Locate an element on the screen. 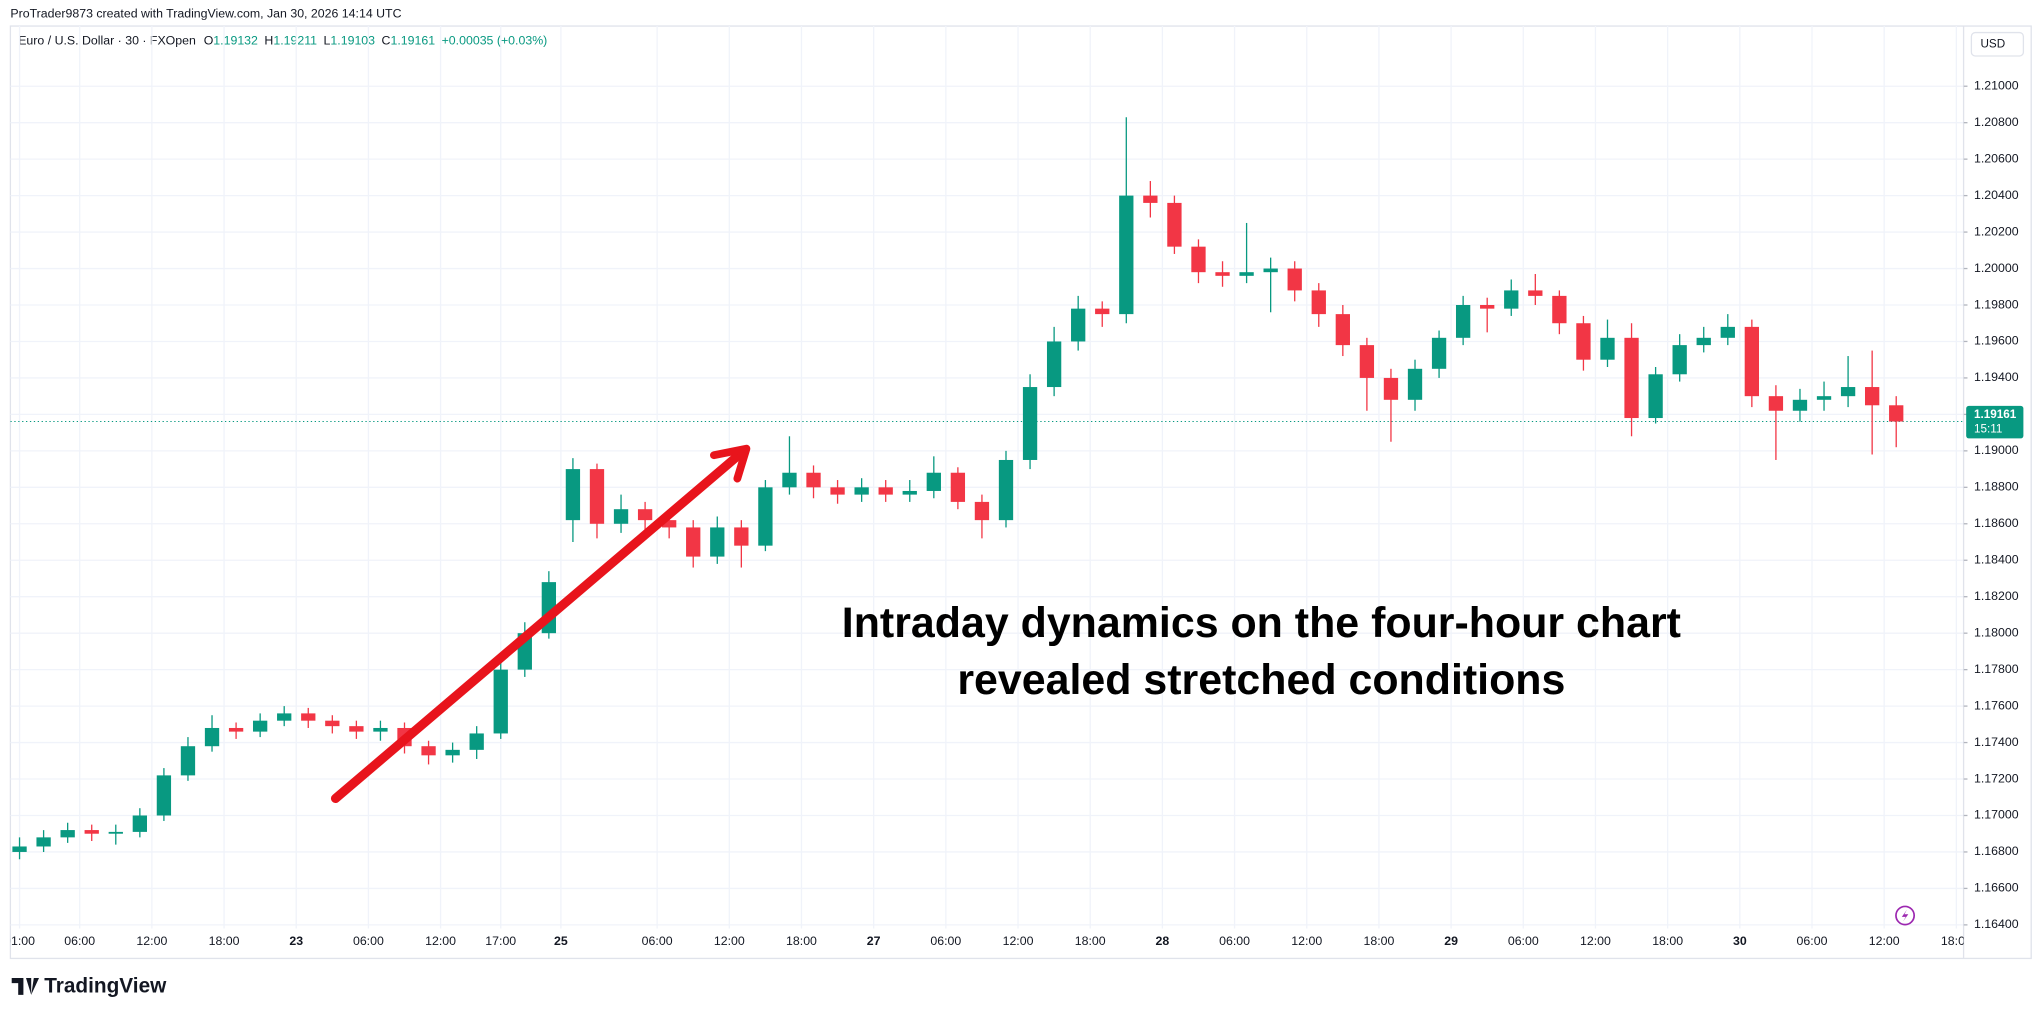  y-tick-label: 1.18000 is located at coordinates (1996, 632).